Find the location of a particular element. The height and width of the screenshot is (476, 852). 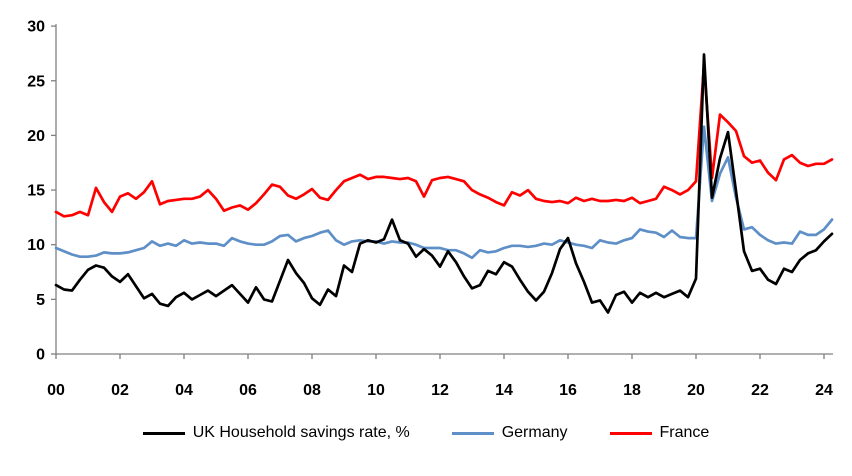

france-legend-label: France is located at coordinates (684, 432).